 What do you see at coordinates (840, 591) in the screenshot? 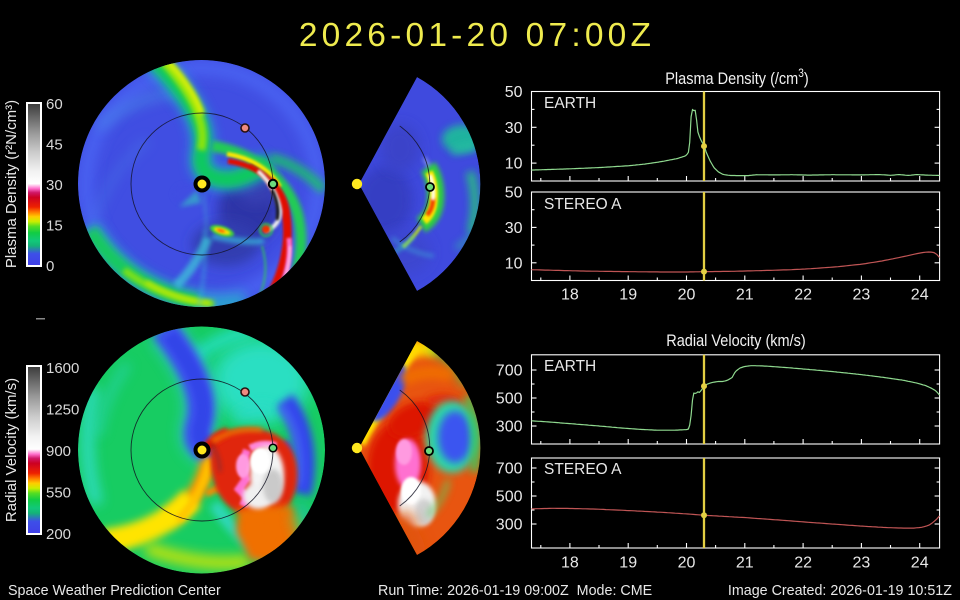
I see `svg-text:Image Created: 2026-01-19 10:5: Image Created: 2026-01-19 10:51Z` at bounding box center [840, 591].